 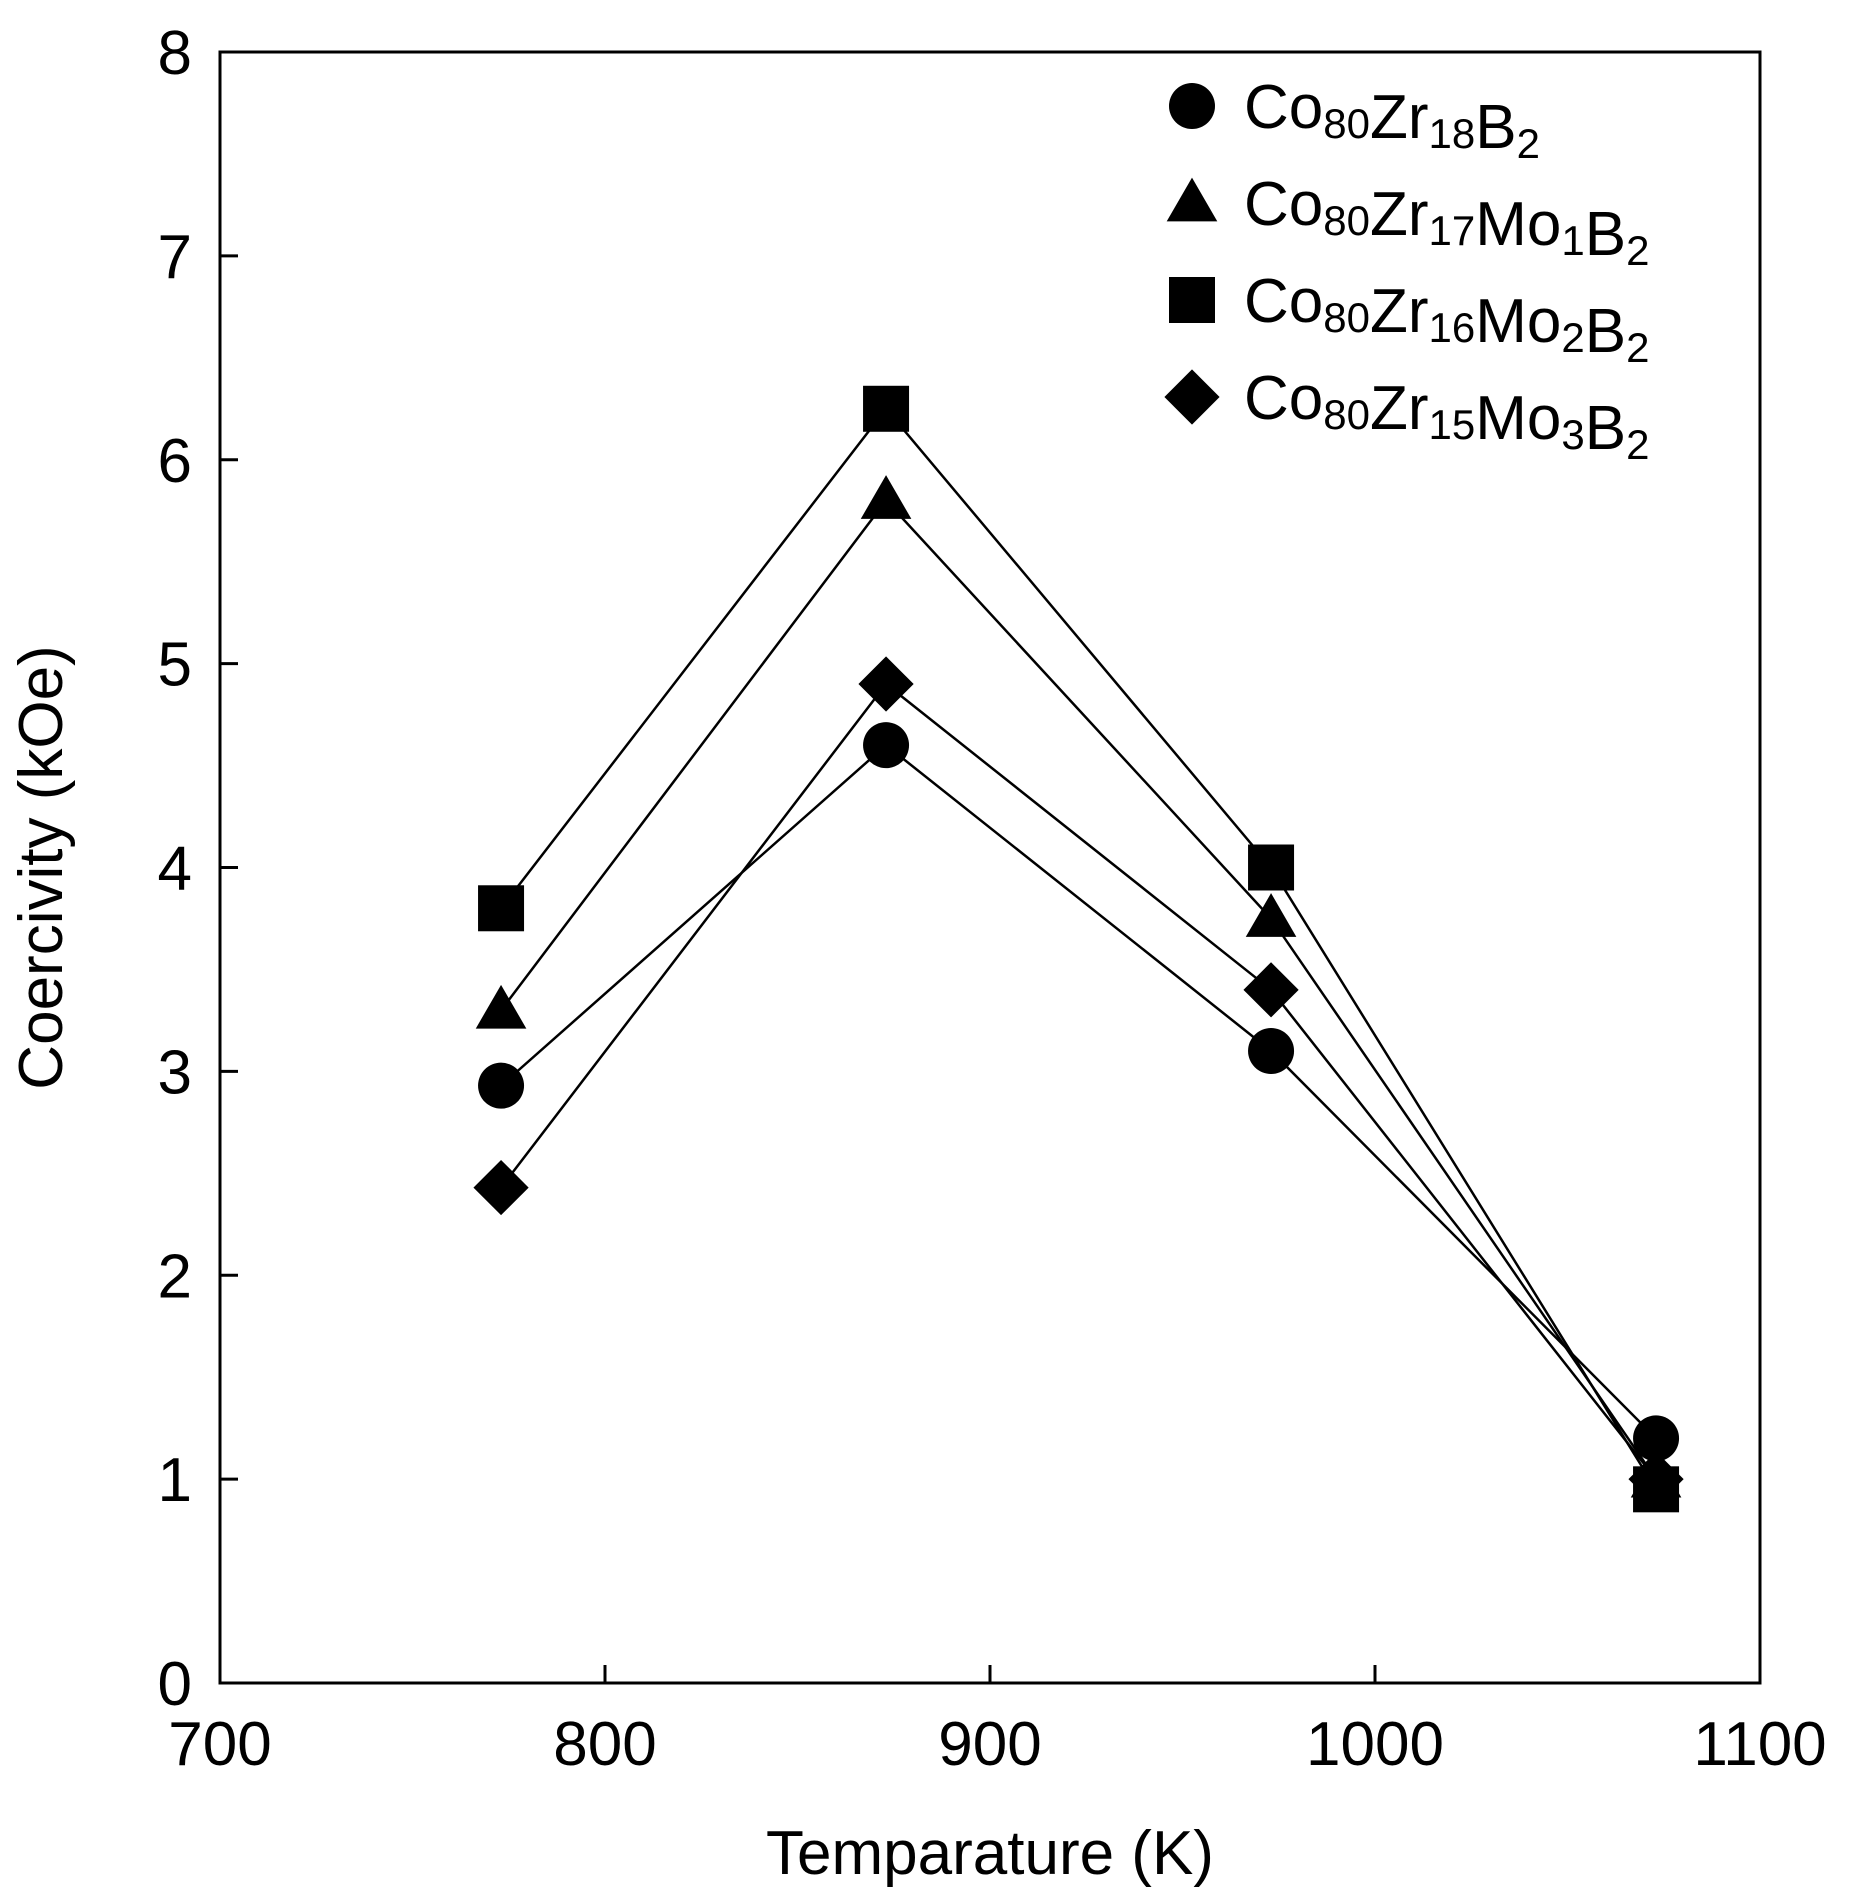 I want to click on x-tick-label: 700, so click(x=219, y=1744).